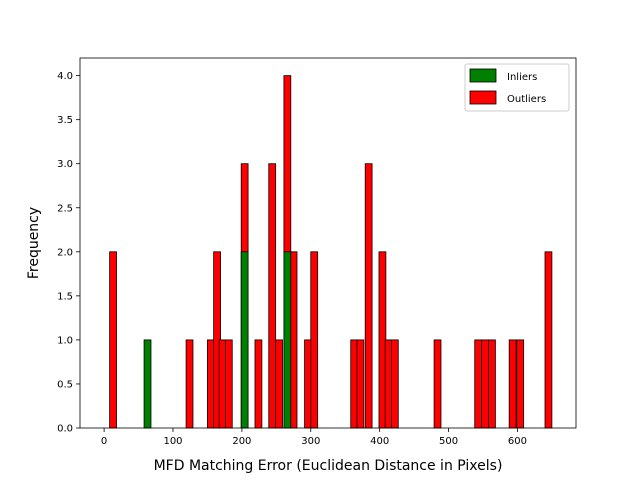  What do you see at coordinates (448, 441) in the screenshot?
I see `x-tick-label: 500` at bounding box center [448, 441].